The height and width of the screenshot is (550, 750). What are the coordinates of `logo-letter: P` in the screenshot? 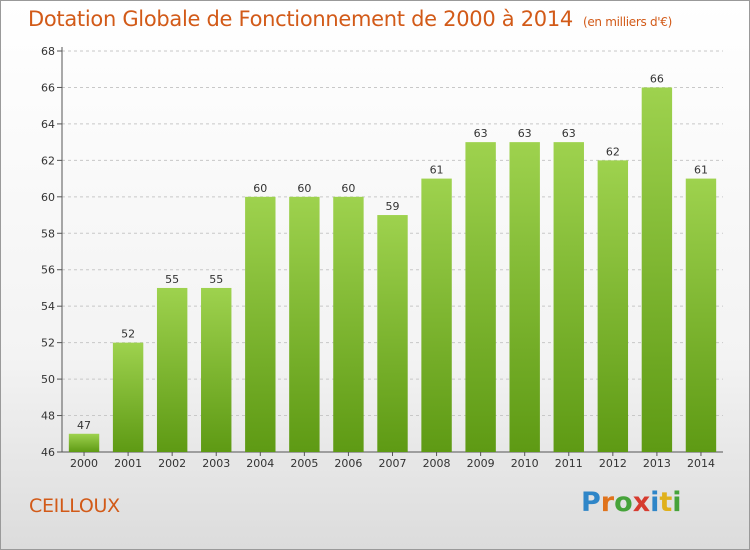 It's located at (591, 502).